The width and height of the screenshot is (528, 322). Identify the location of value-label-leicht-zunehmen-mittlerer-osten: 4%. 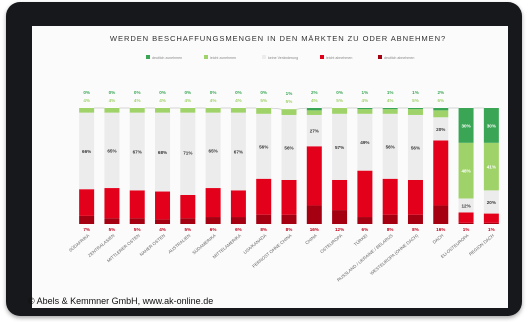
(137, 100).